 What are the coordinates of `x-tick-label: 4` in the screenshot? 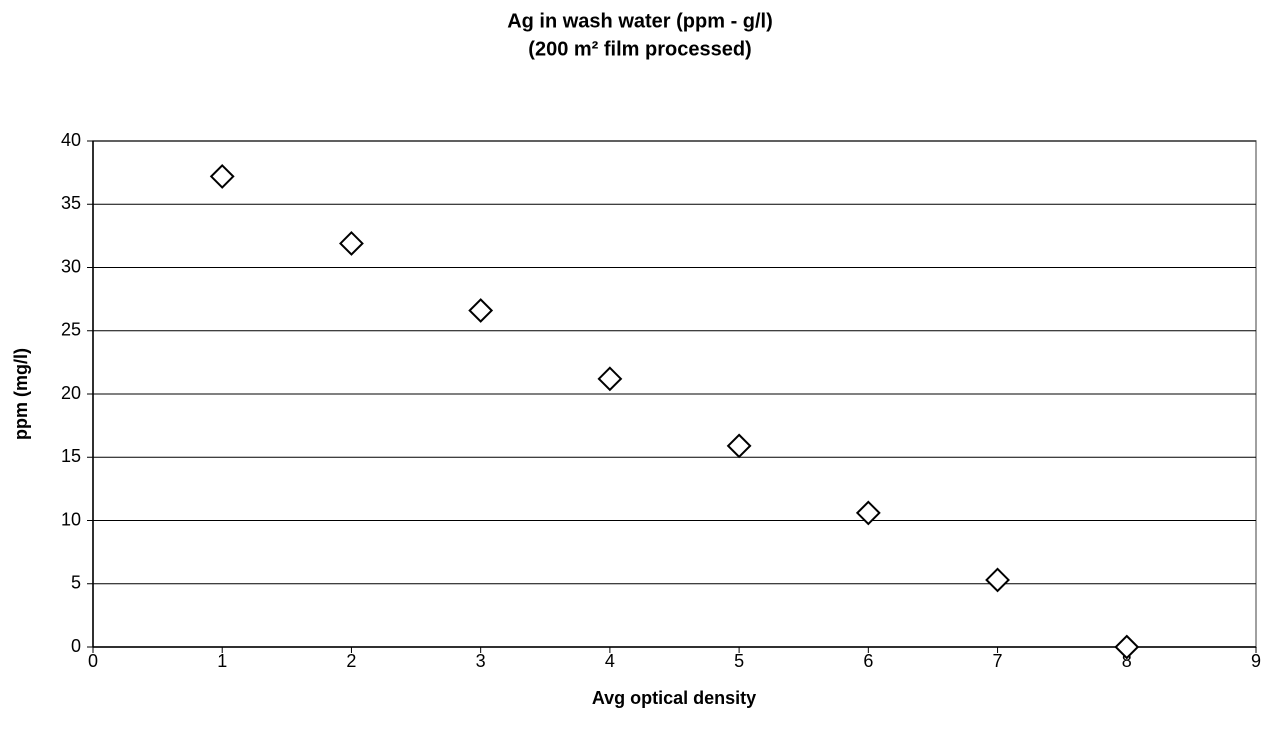 It's located at (610, 661).